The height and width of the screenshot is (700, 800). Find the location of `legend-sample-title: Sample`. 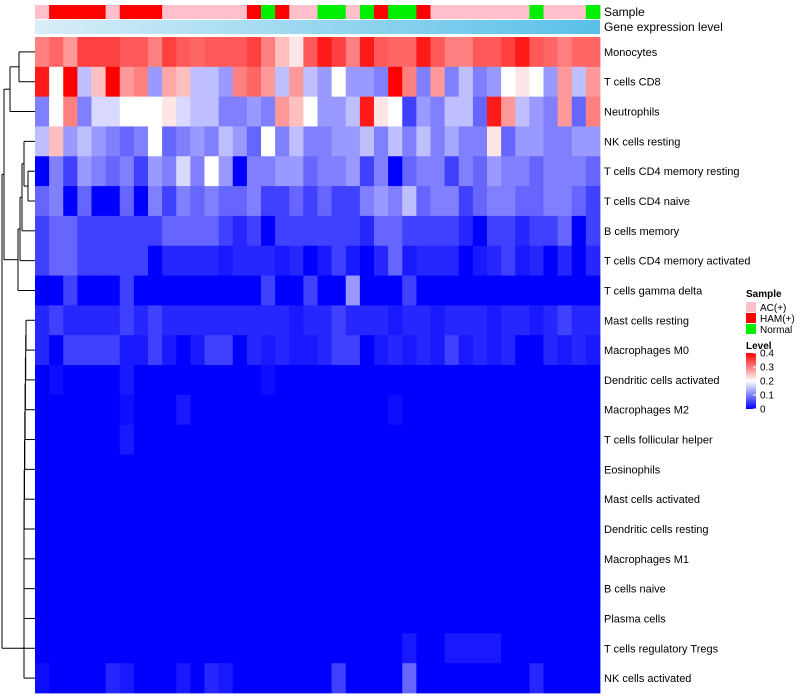

legend-sample-title: Sample is located at coordinates (764, 294).